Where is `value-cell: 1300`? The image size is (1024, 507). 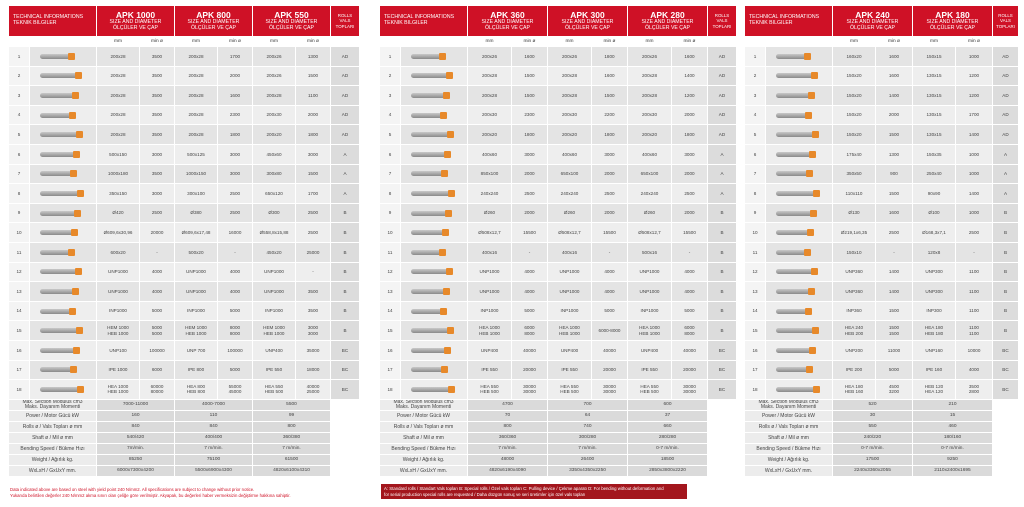
value-cell: 1300 is located at coordinates (894, 154).